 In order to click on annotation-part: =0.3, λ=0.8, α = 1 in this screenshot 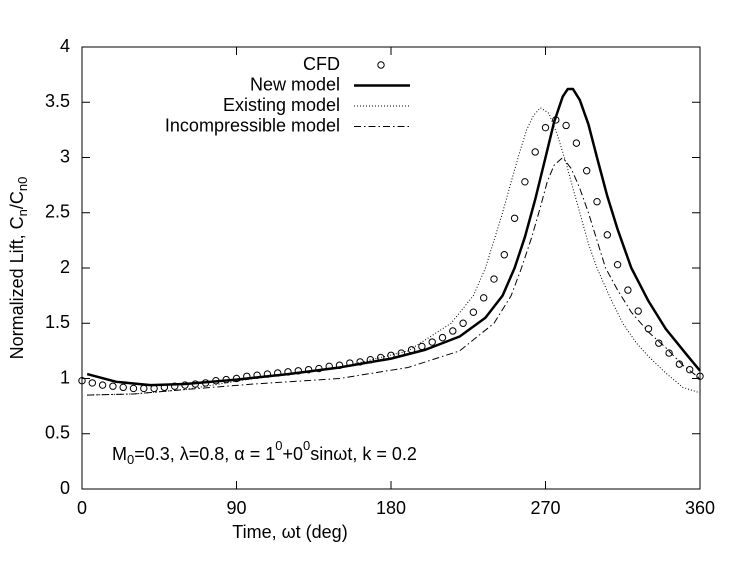, I will do `click(204, 454)`.